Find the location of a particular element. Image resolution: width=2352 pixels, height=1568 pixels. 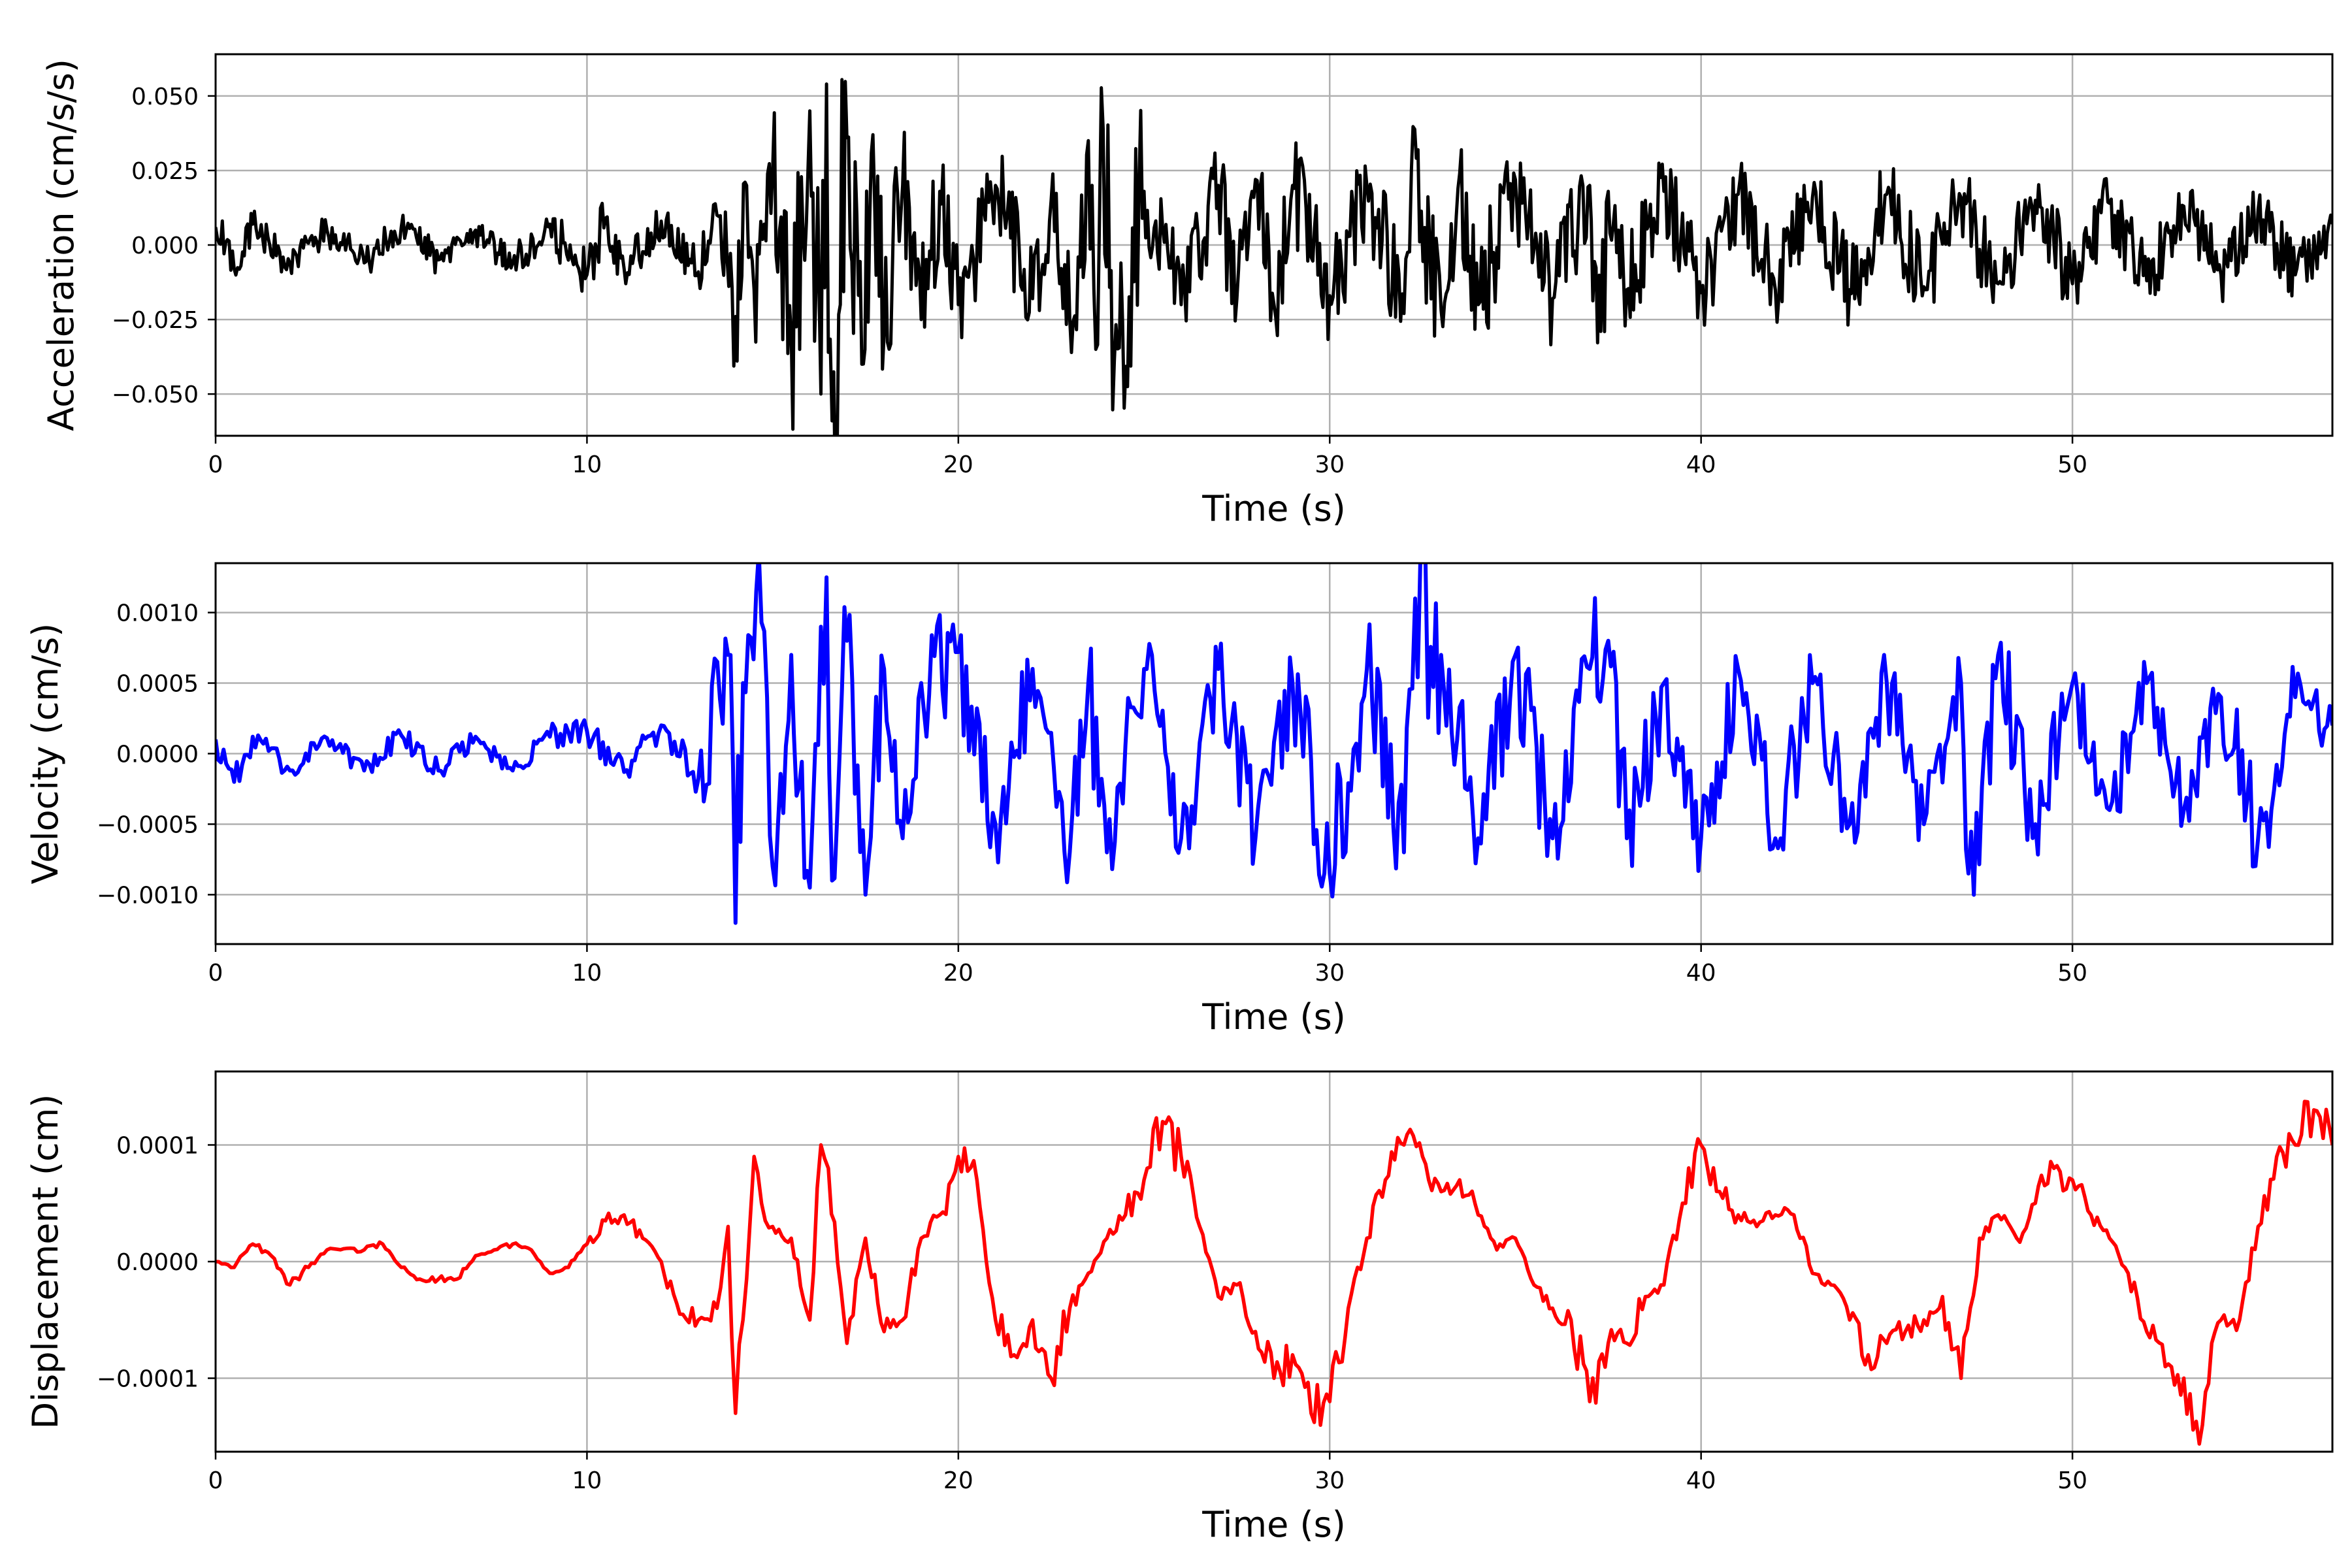

y-tick-label: −0.025 is located at coordinates (155, 320).